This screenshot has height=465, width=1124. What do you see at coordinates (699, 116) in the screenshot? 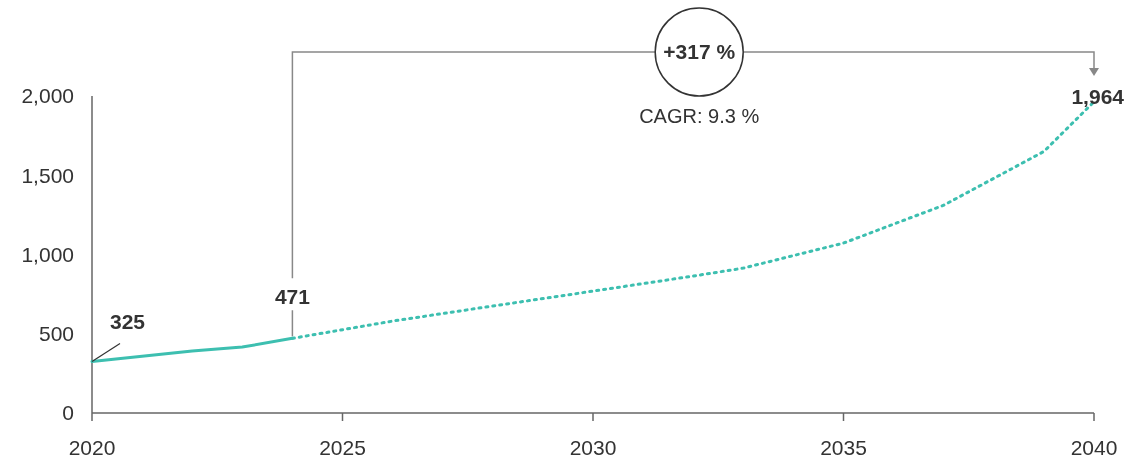
I see `annotation: CAGR: 9.3 %` at bounding box center [699, 116].